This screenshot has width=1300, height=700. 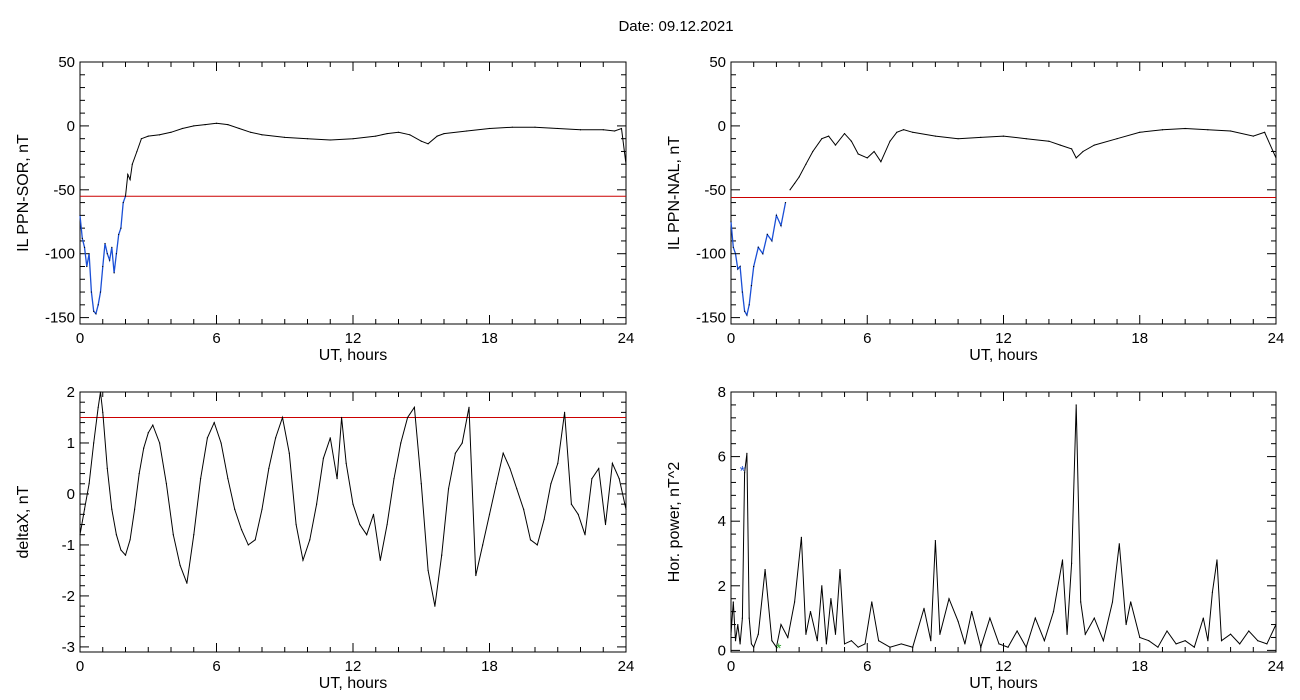 What do you see at coordinates (779, 648) in the screenshot?
I see `star-marker: *` at bounding box center [779, 648].